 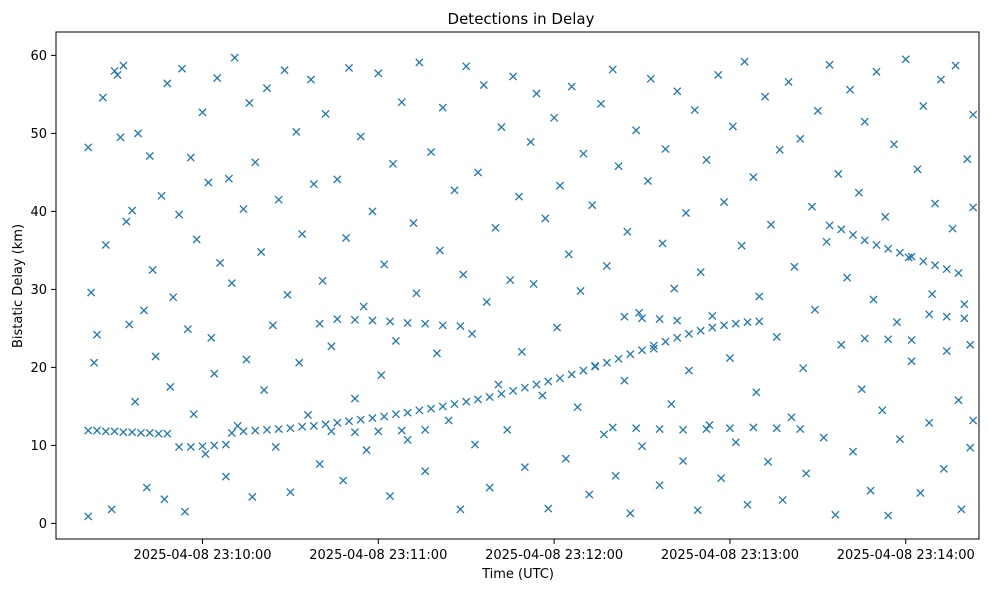 What do you see at coordinates (378, 555) in the screenshot?
I see `x-tick-label: 2025-04-08 23:11:00` at bounding box center [378, 555].